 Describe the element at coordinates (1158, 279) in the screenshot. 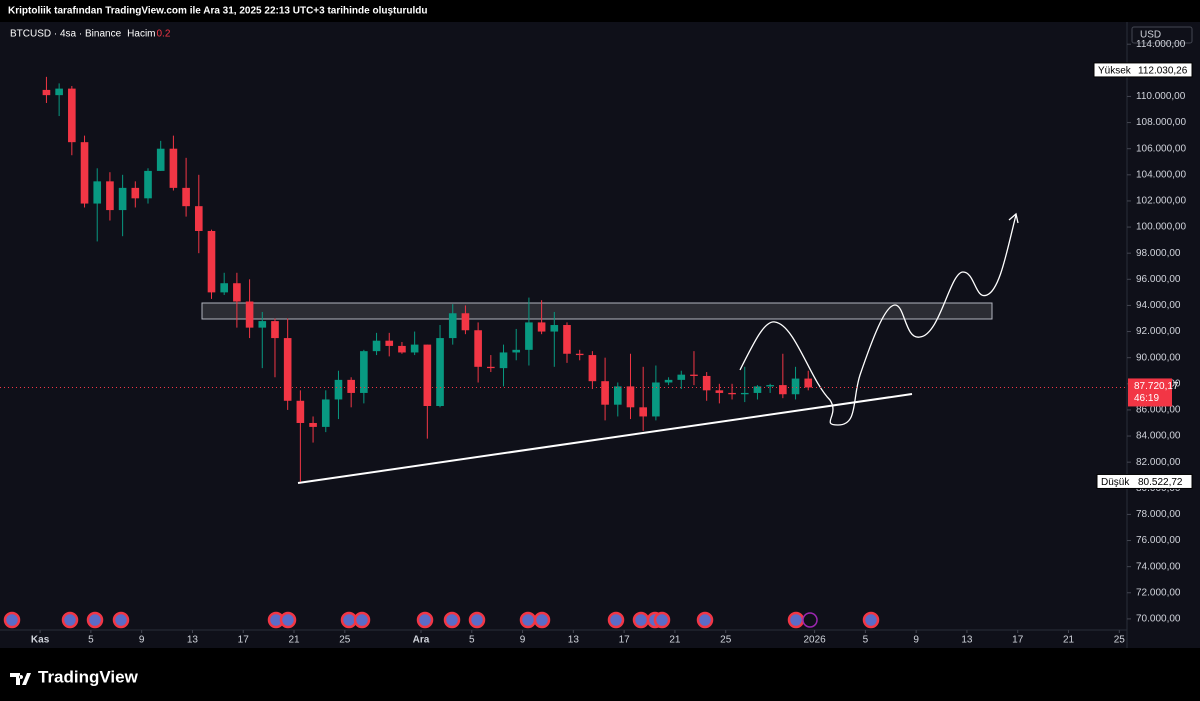

I see `y-tick-label: 96.000,00` at that location.